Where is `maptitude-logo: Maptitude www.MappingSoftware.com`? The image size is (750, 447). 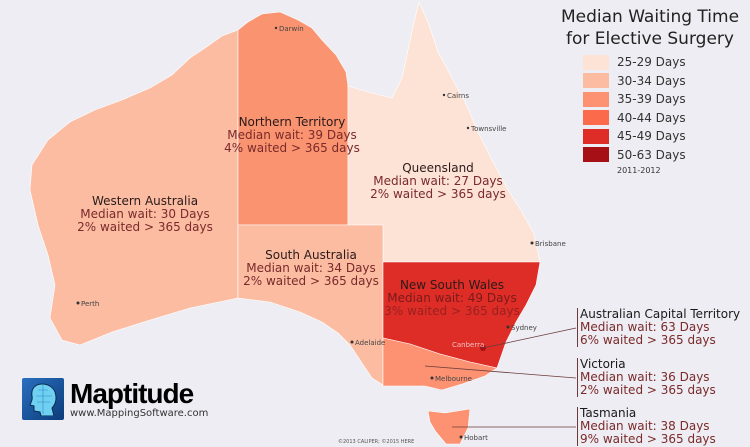
maptitude-logo: Maptitude www.MappingSoftware.com is located at coordinates (115, 399).